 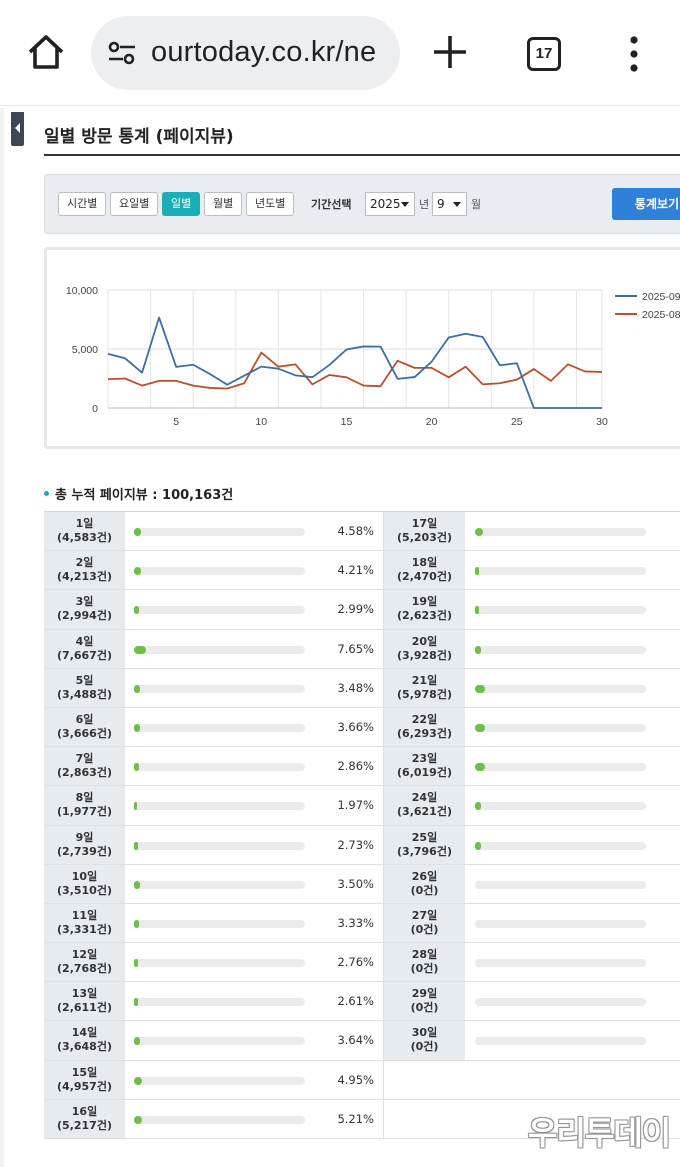 I want to click on table-row: 13일 (2,611건) 2.61% 29일 (0건), so click(x=362, y=1002).